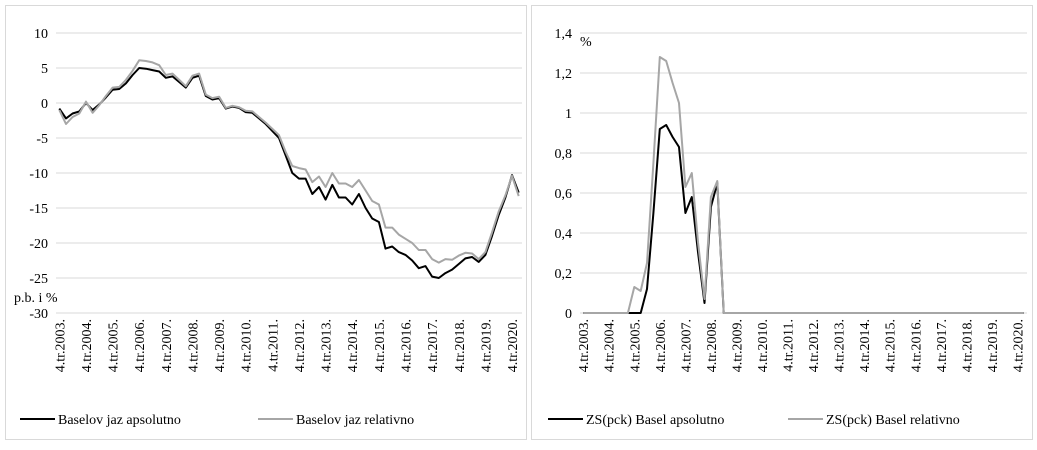 This screenshot has width=1037, height=450. Describe the element at coordinates (893, 420) in the screenshot. I see `legend-label: ZS(pck) Basel relativno` at that location.